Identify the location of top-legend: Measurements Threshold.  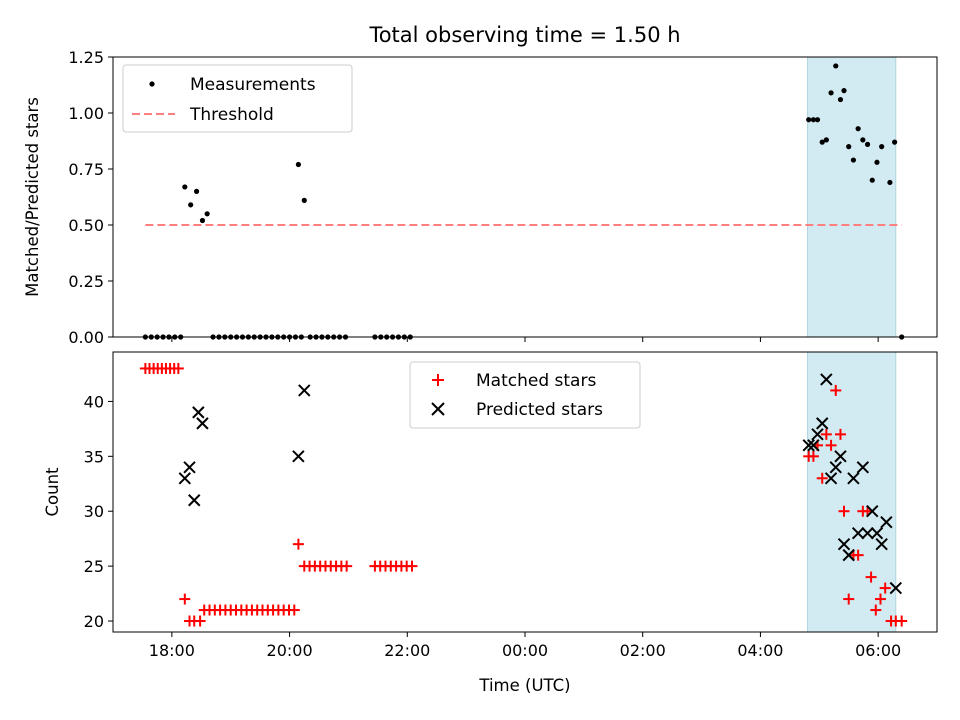
(237, 98).